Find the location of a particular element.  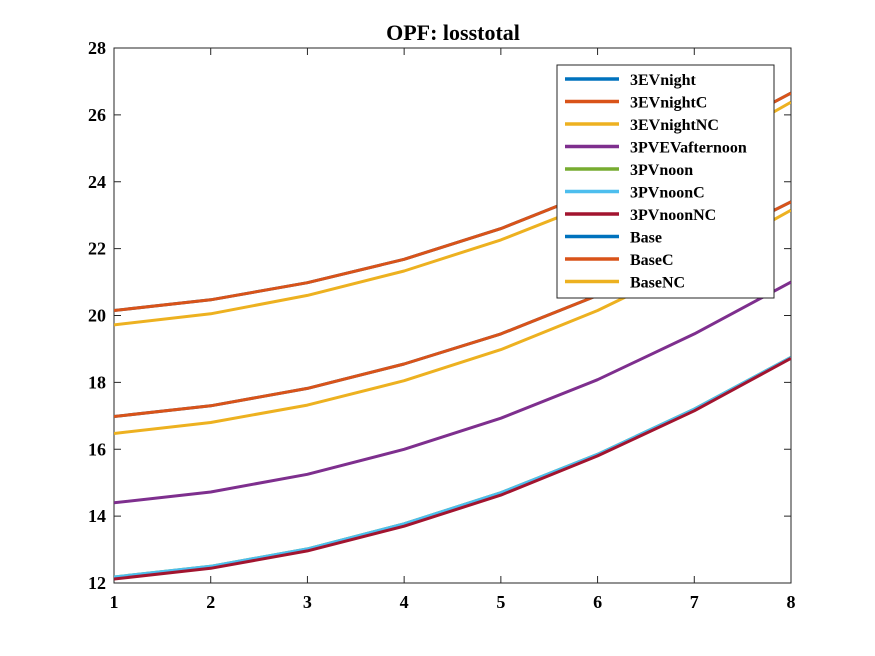

x-tick-label: 7 is located at coordinates (694, 602).